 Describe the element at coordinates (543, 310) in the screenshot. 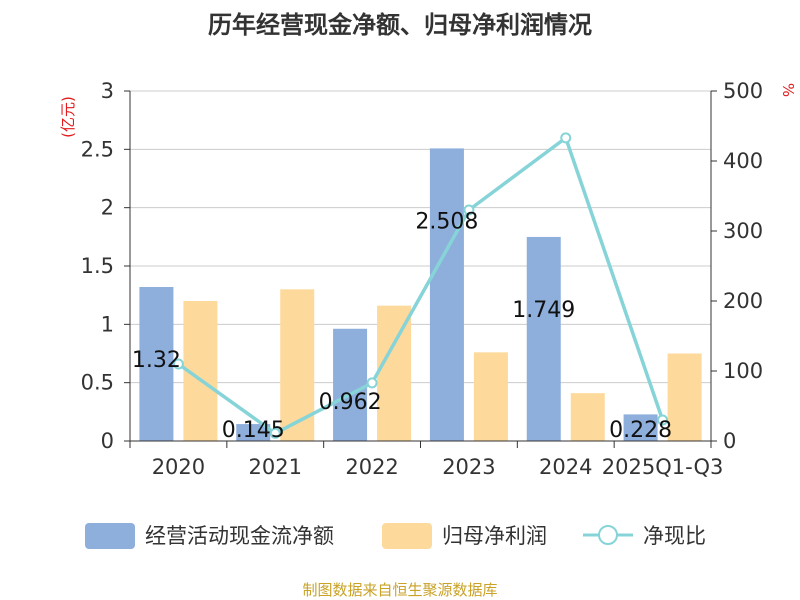

I see `bar-data-label: 1.749` at that location.